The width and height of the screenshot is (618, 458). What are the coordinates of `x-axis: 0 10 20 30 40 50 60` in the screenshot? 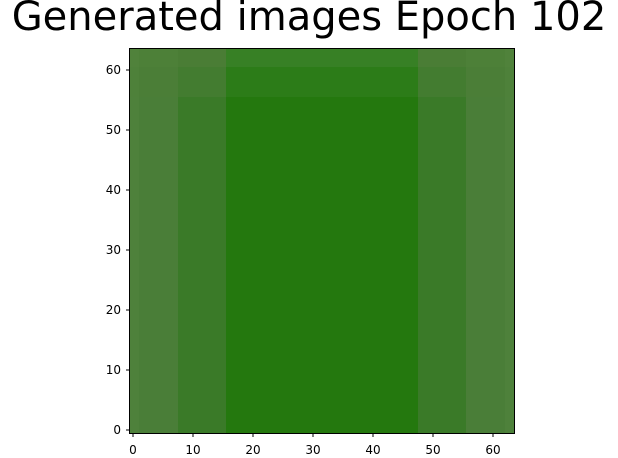 It's located at (315, 445).